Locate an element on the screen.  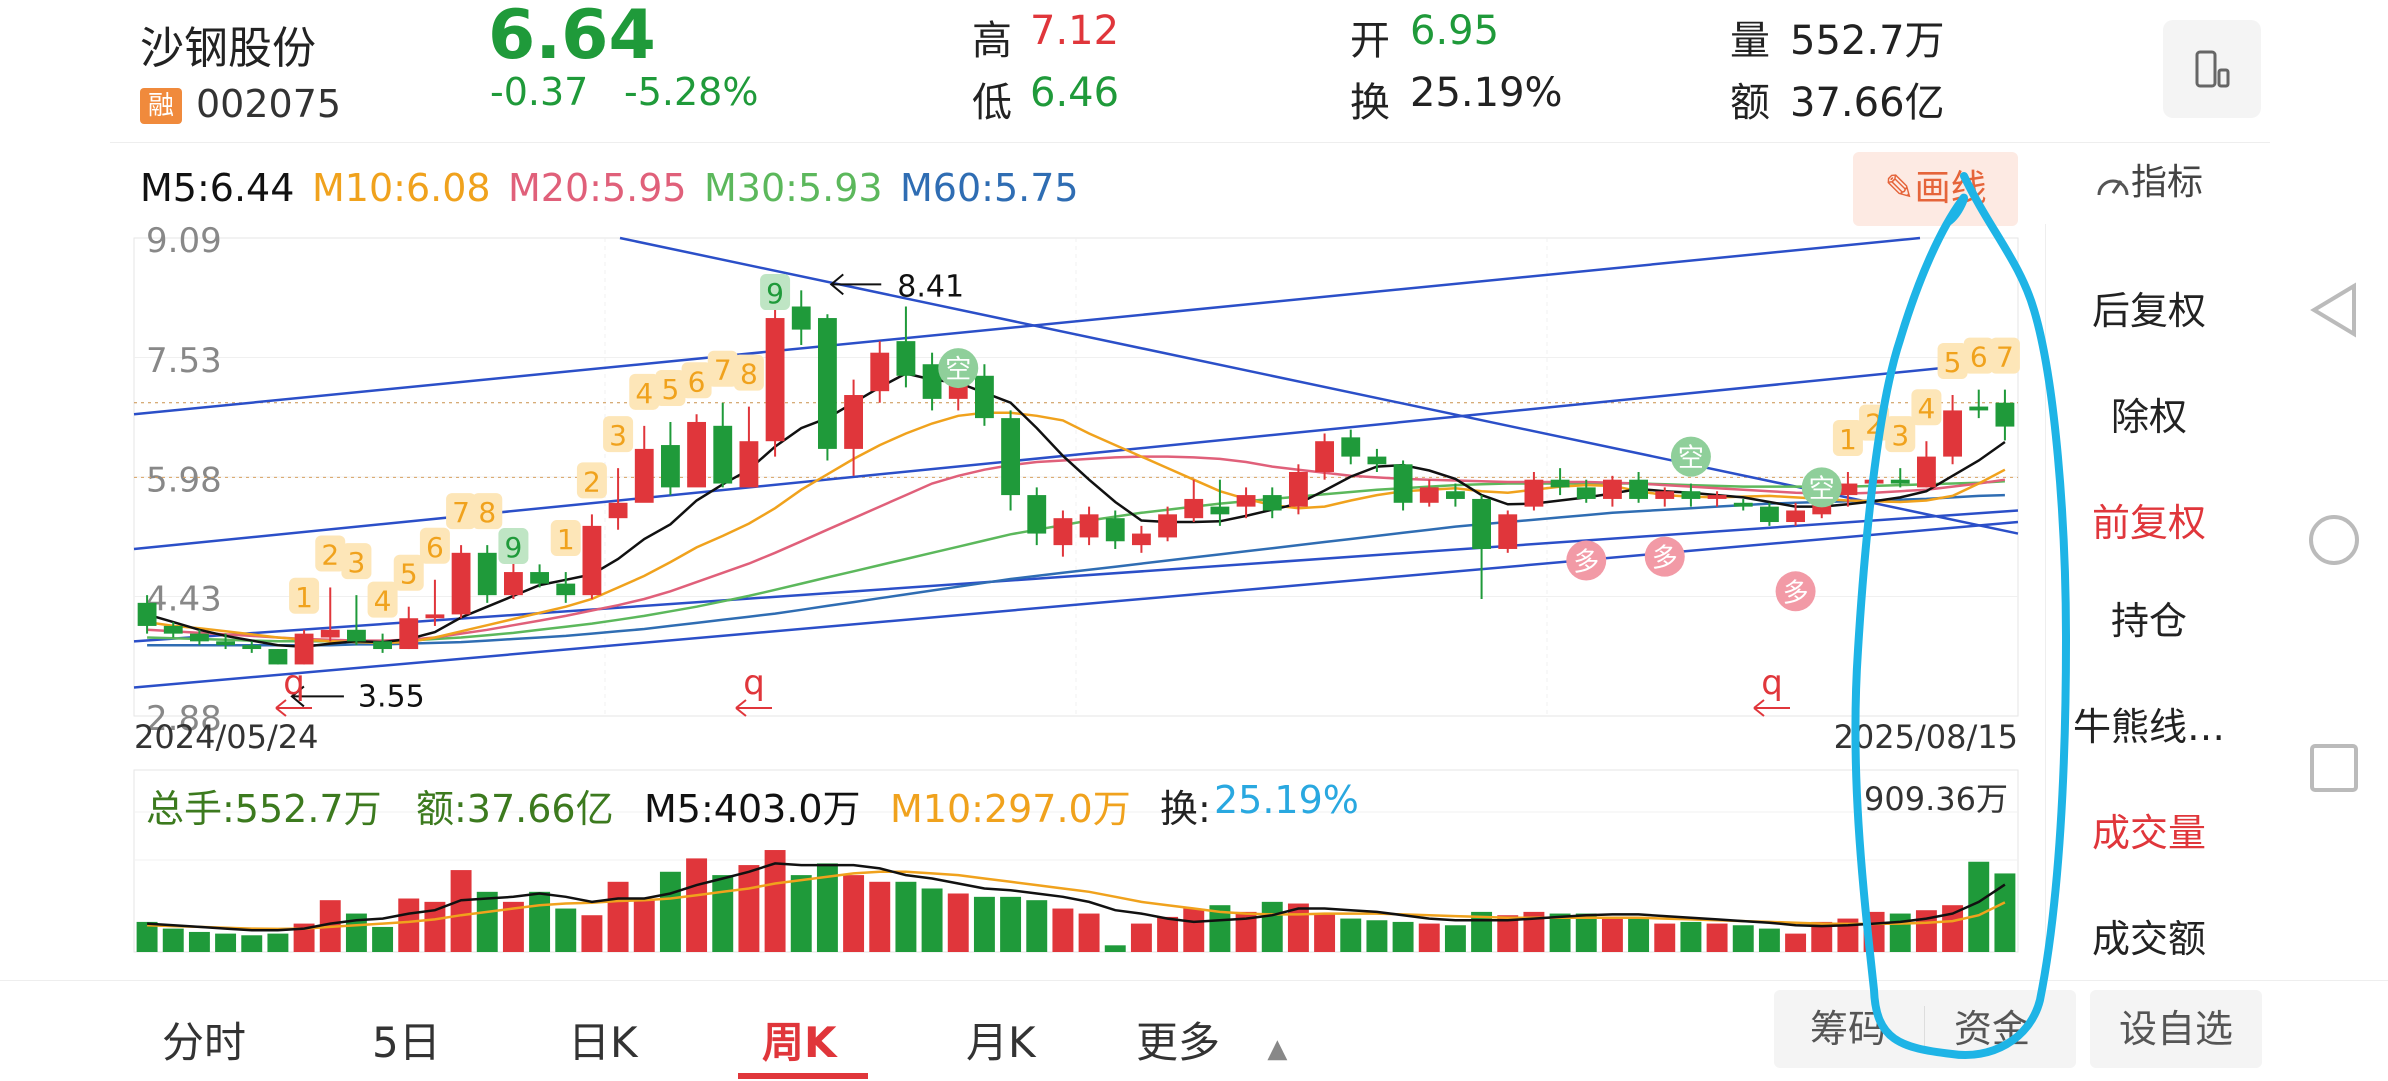
max-price-label: 8.41 is located at coordinates (930, 286).